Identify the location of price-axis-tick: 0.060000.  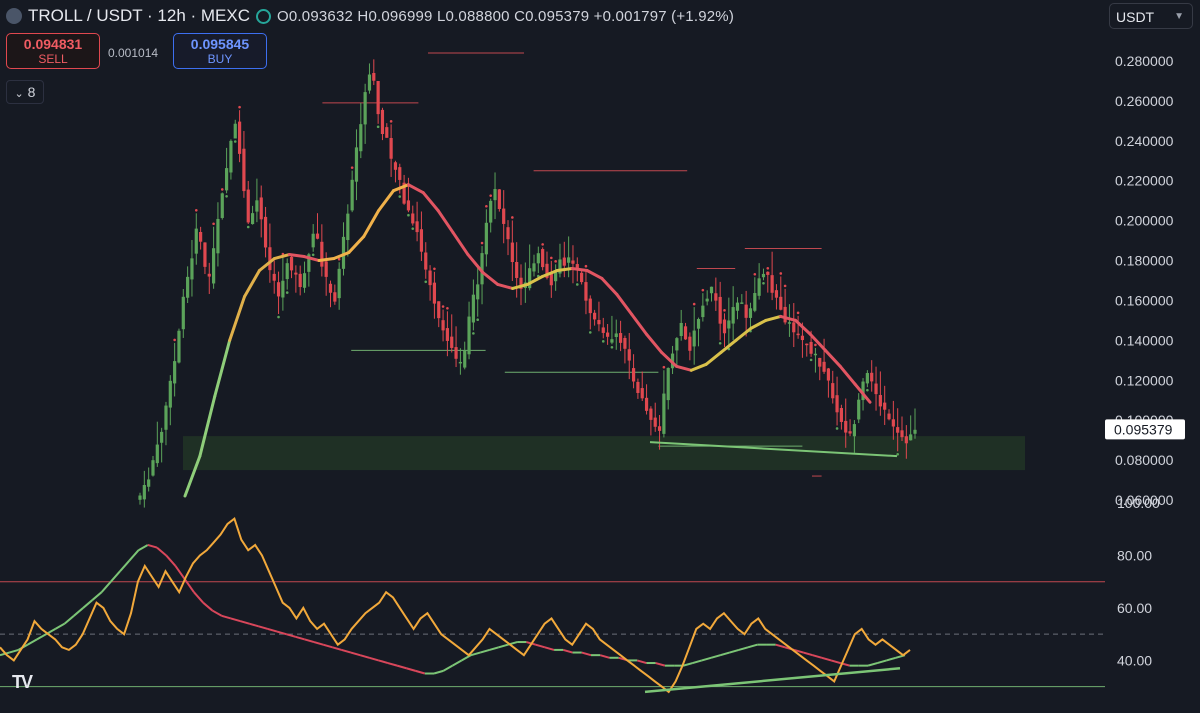
(1144, 500).